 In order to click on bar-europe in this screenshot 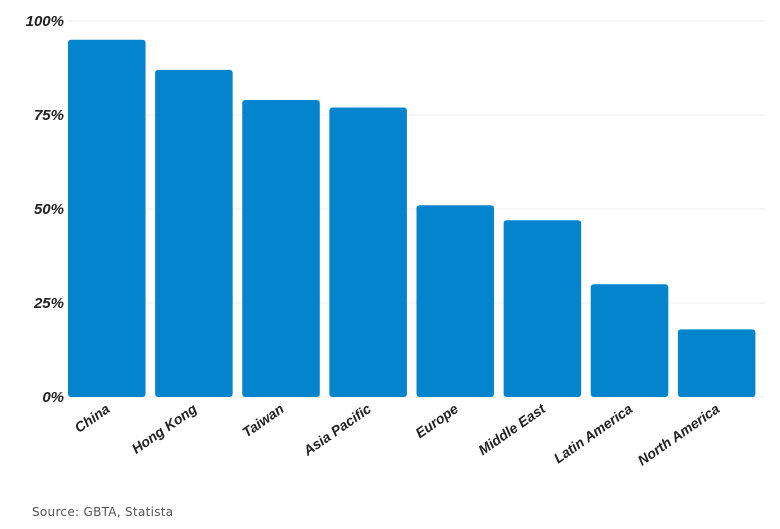, I will do `click(455, 301)`.